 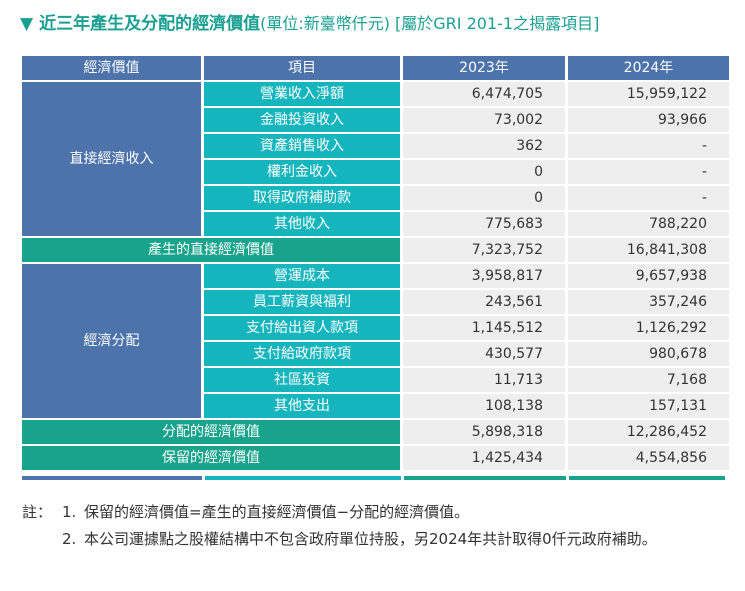 I want to click on value-2024: 980,678, so click(x=648, y=354).